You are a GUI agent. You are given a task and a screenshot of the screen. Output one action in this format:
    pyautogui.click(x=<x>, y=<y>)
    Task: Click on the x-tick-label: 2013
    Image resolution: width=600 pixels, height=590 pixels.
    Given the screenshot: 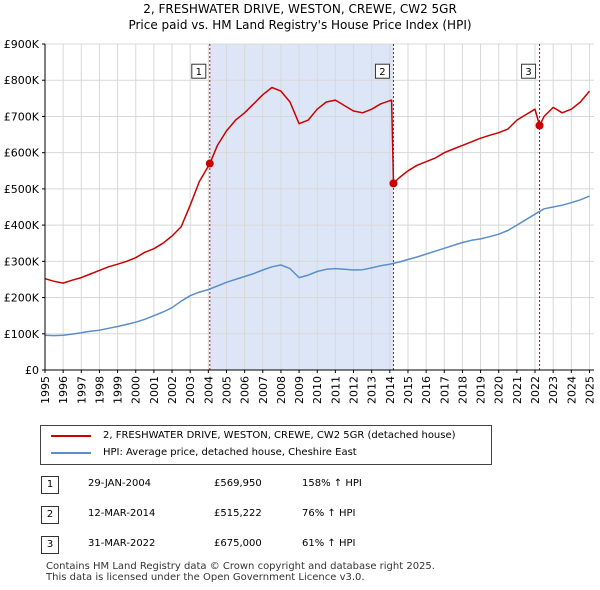 What is the action you would take?
    pyautogui.click(x=372, y=390)
    